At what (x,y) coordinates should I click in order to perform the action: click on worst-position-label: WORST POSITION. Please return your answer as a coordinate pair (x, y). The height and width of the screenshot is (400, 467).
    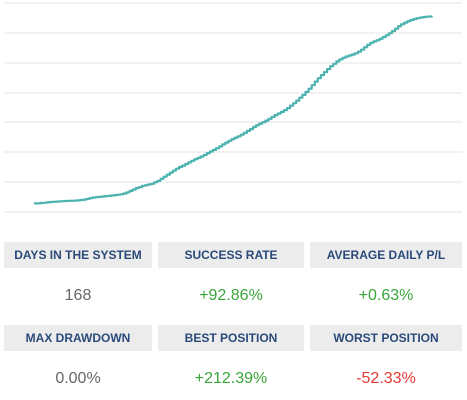
    Looking at the image, I should click on (386, 338).